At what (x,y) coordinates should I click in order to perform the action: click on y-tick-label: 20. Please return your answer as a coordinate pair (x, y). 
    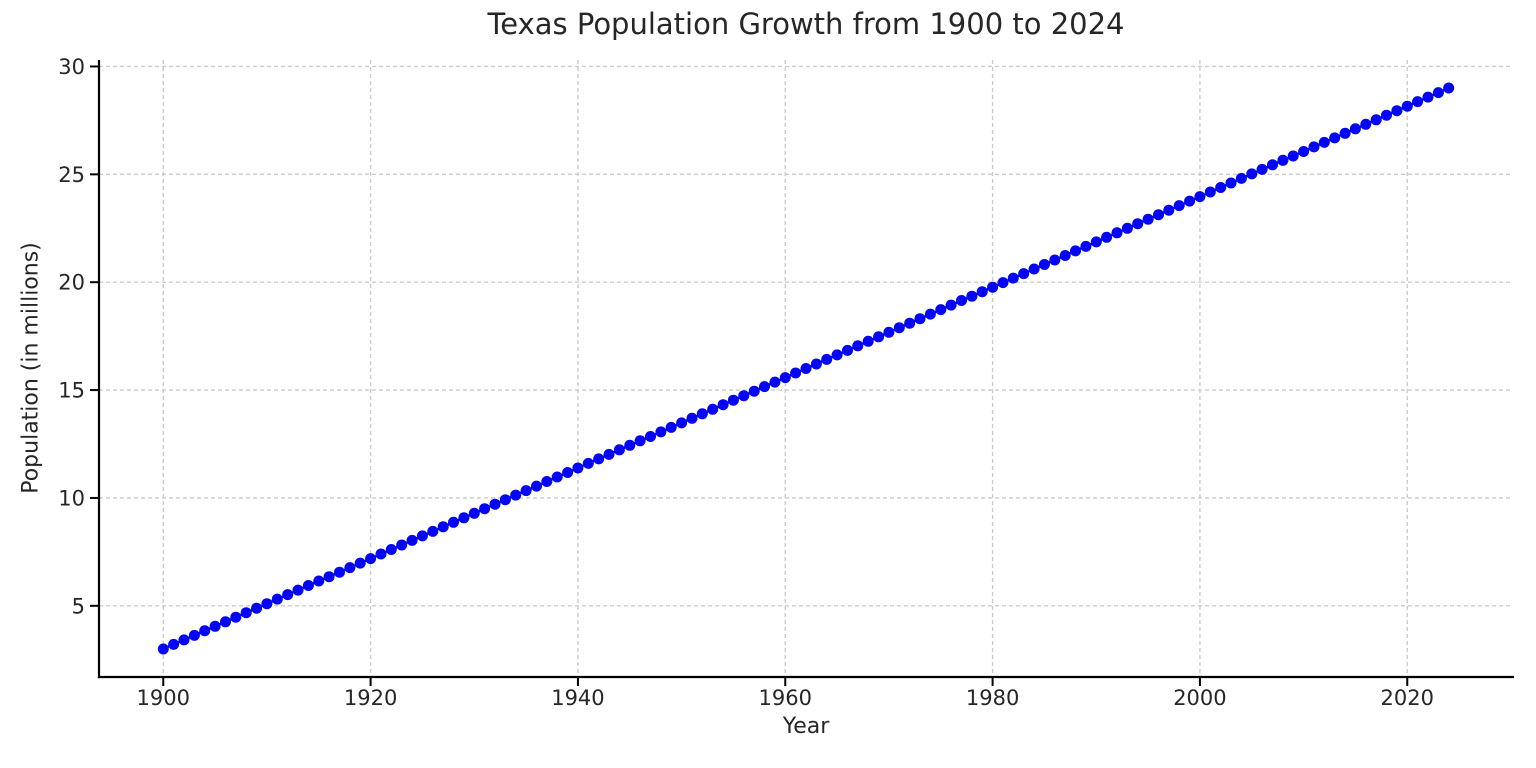
    Looking at the image, I should click on (71, 283).